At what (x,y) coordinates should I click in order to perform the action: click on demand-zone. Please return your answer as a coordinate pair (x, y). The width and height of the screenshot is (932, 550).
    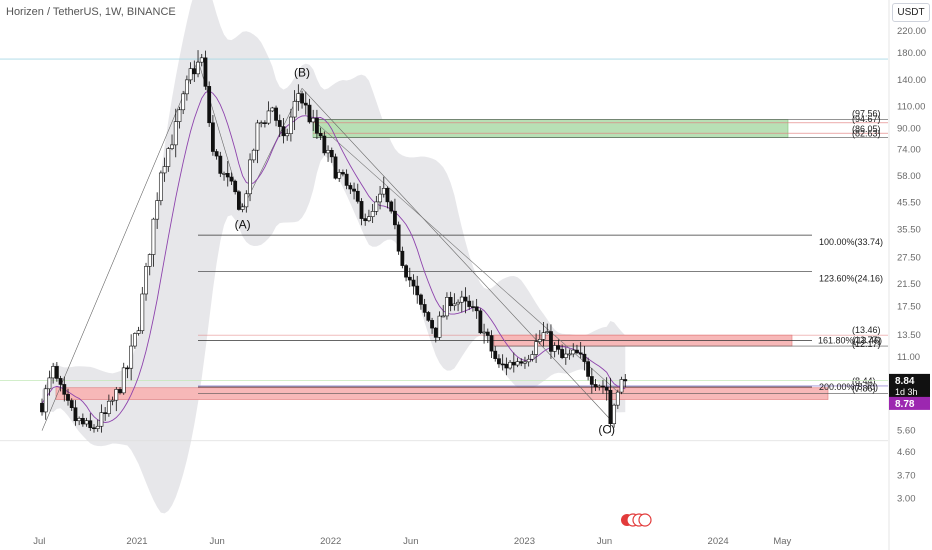
    Looking at the image, I should click on (550, 128).